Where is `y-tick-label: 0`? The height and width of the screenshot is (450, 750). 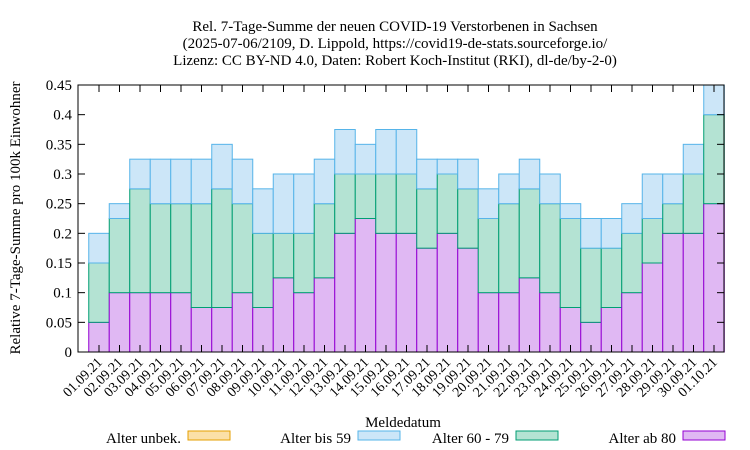
y-tick-label: 0 is located at coordinates (69, 353).